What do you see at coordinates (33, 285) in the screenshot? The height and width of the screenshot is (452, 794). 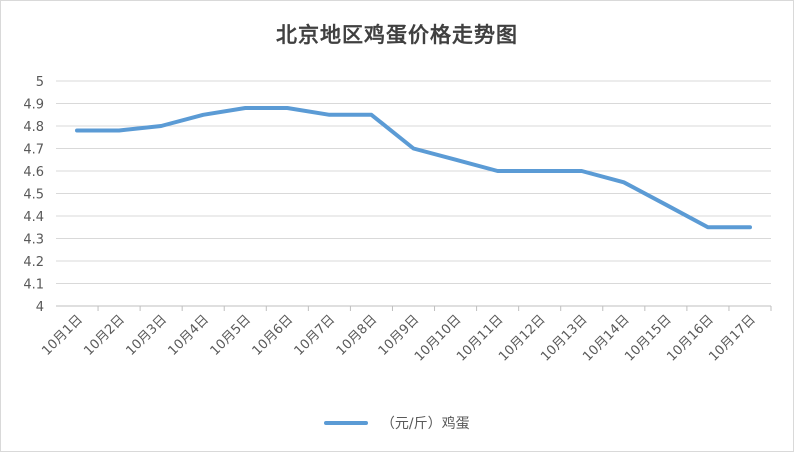 I see `y-tick-label: 4.1` at bounding box center [33, 285].